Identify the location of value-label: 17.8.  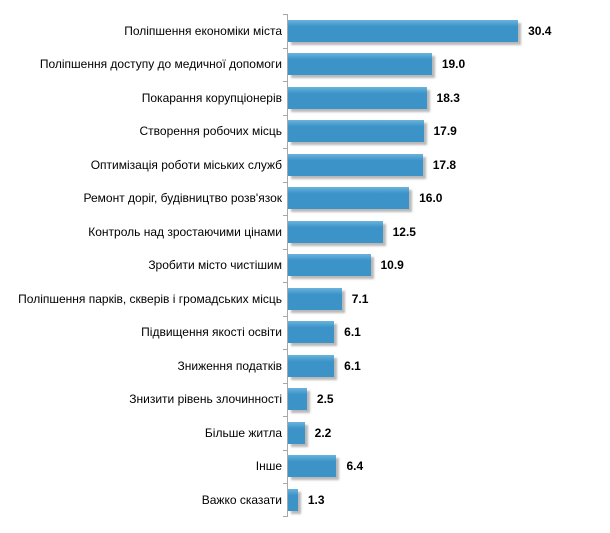
(444, 164).